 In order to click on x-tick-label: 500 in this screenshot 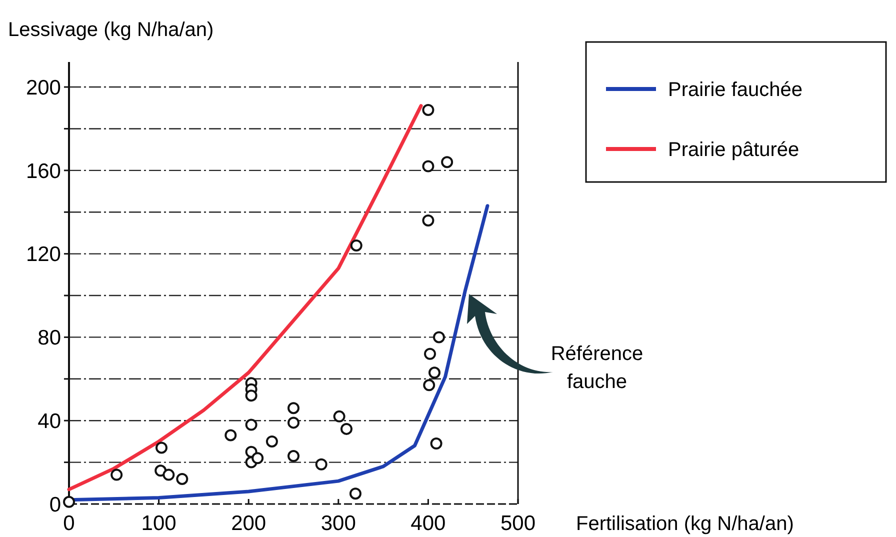, I will do `click(518, 523)`.